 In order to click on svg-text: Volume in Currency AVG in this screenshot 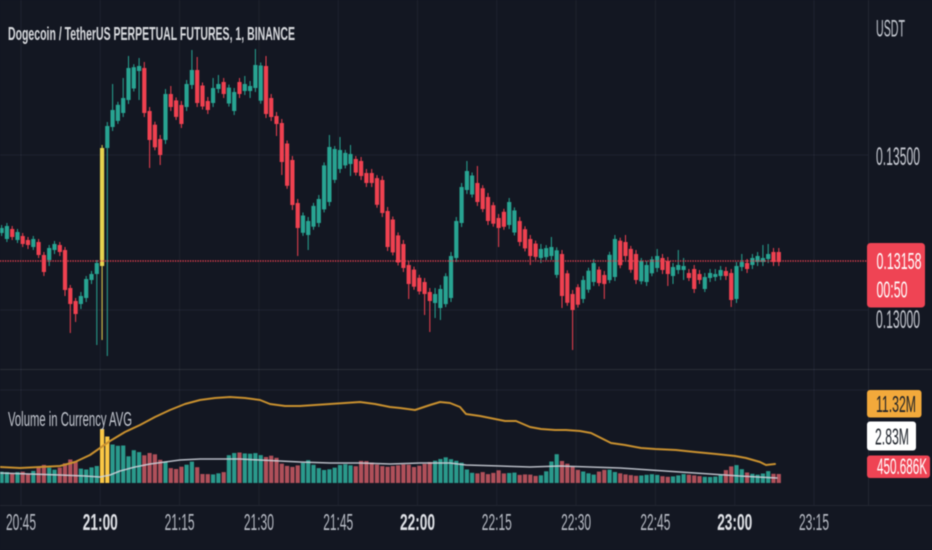, I will do `click(70, 420)`.